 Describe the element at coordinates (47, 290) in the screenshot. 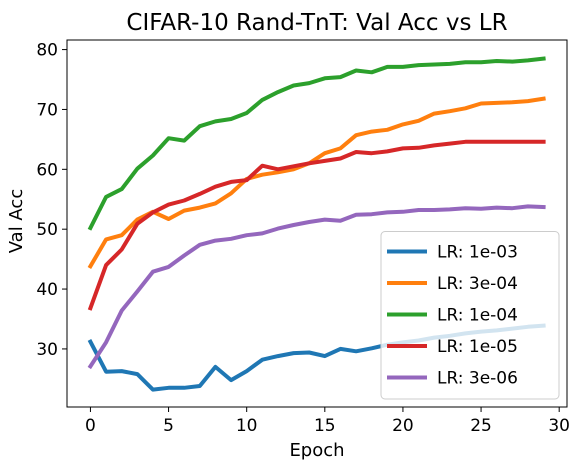

I see `y-tick-label: 40` at that location.